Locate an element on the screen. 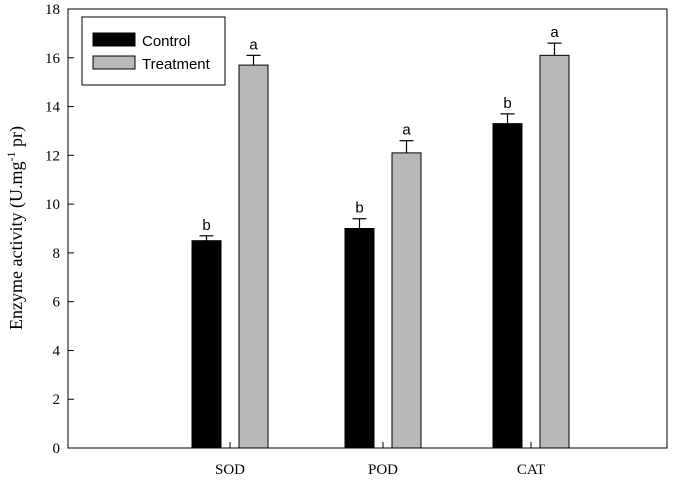  bar-treatment-sod is located at coordinates (253, 256).